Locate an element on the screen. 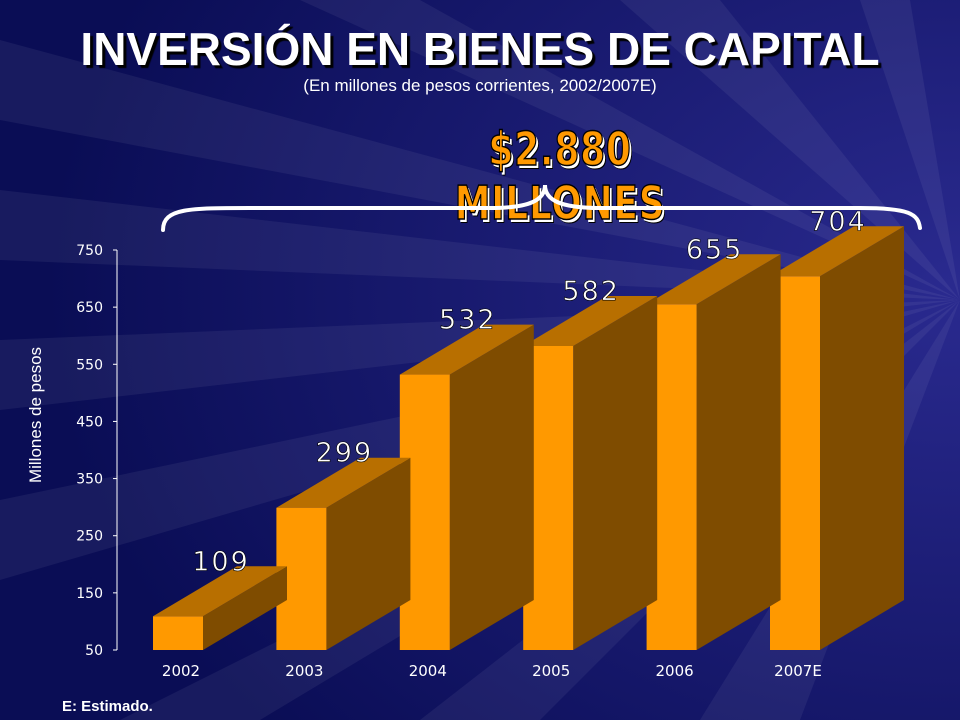 The width and height of the screenshot is (960, 720). y-tick-label: 650 is located at coordinates (89, 308).